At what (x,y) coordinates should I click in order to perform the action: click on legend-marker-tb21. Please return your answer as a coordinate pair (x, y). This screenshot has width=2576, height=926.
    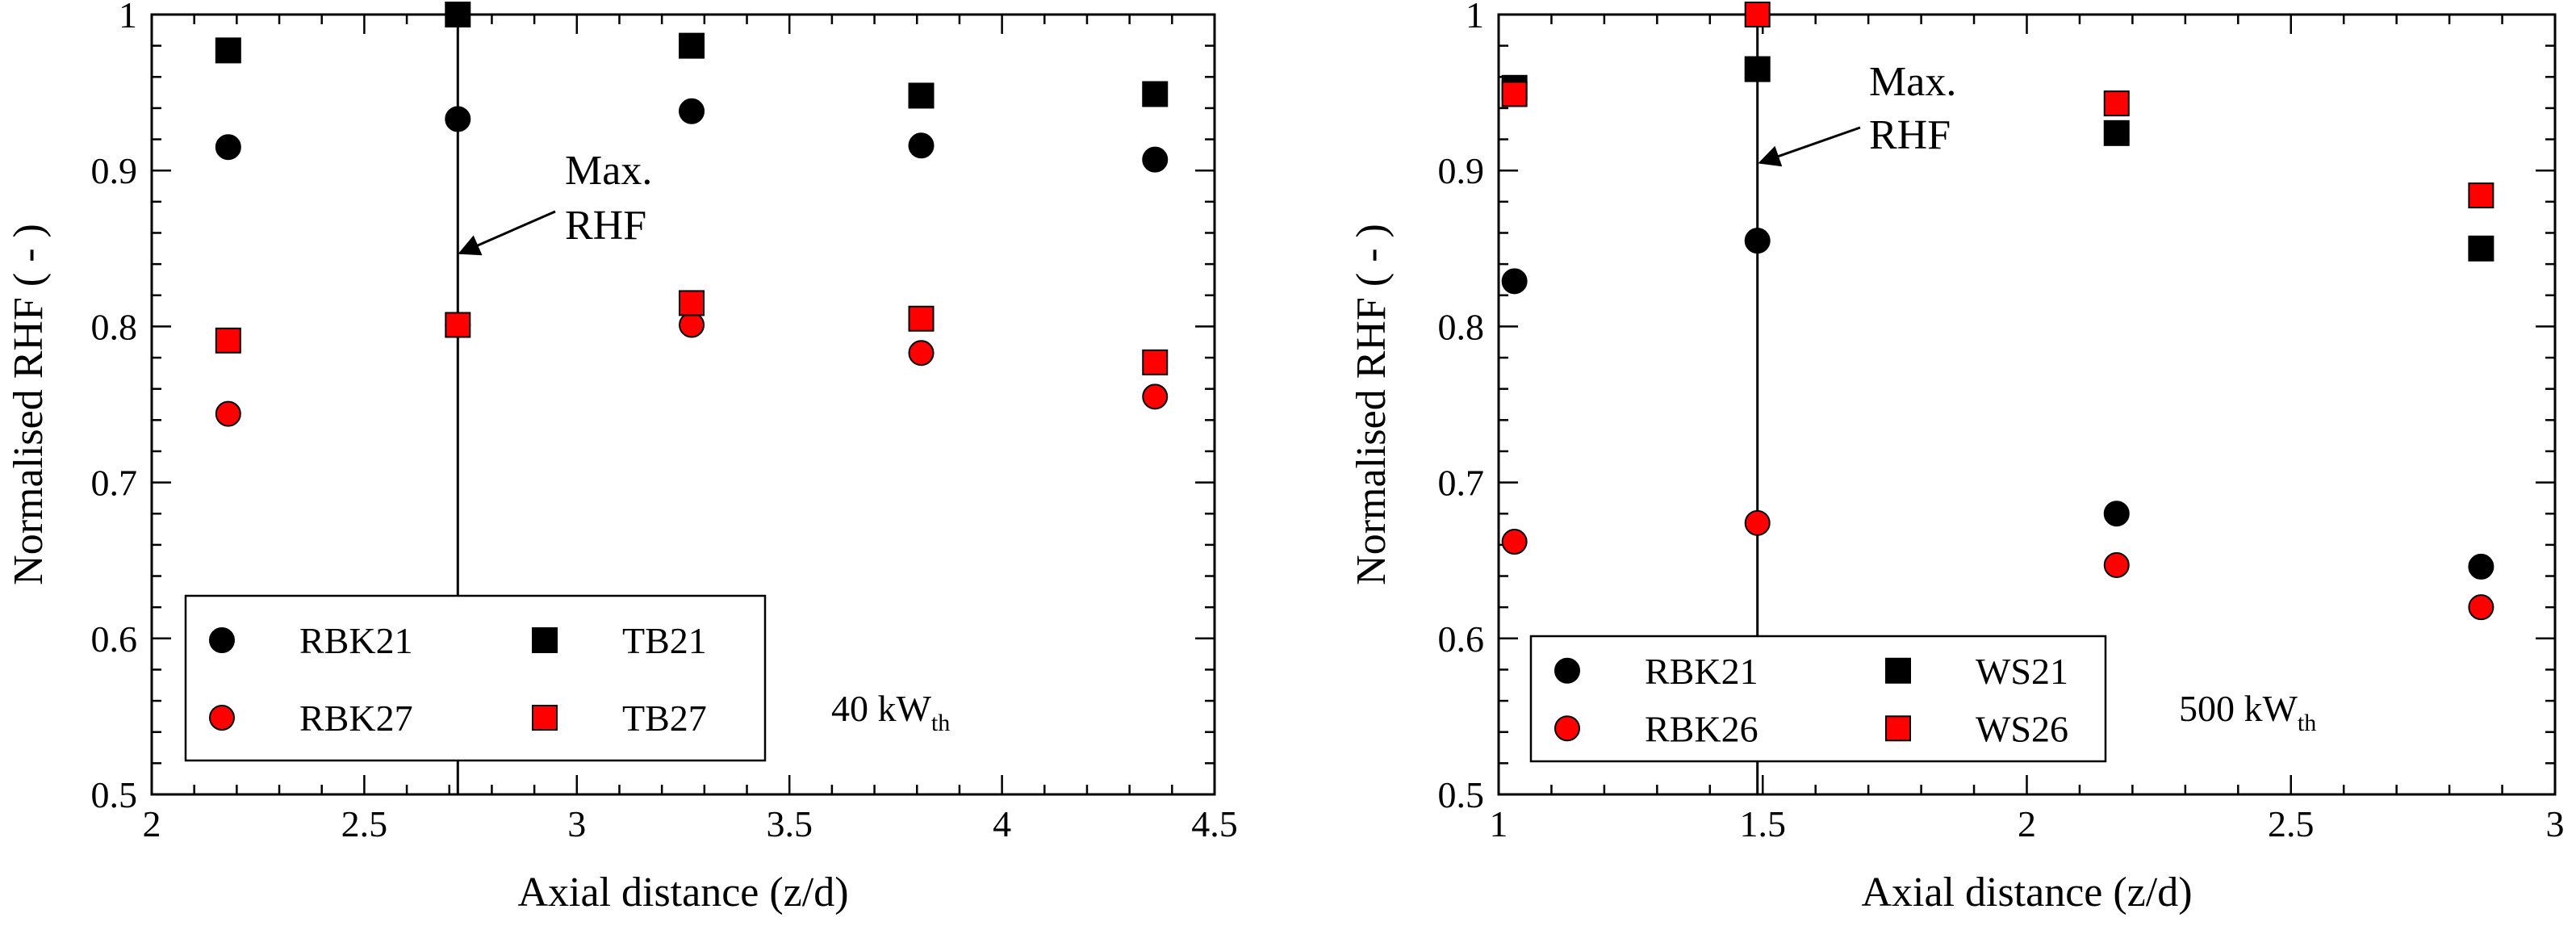
    Looking at the image, I should click on (545, 640).